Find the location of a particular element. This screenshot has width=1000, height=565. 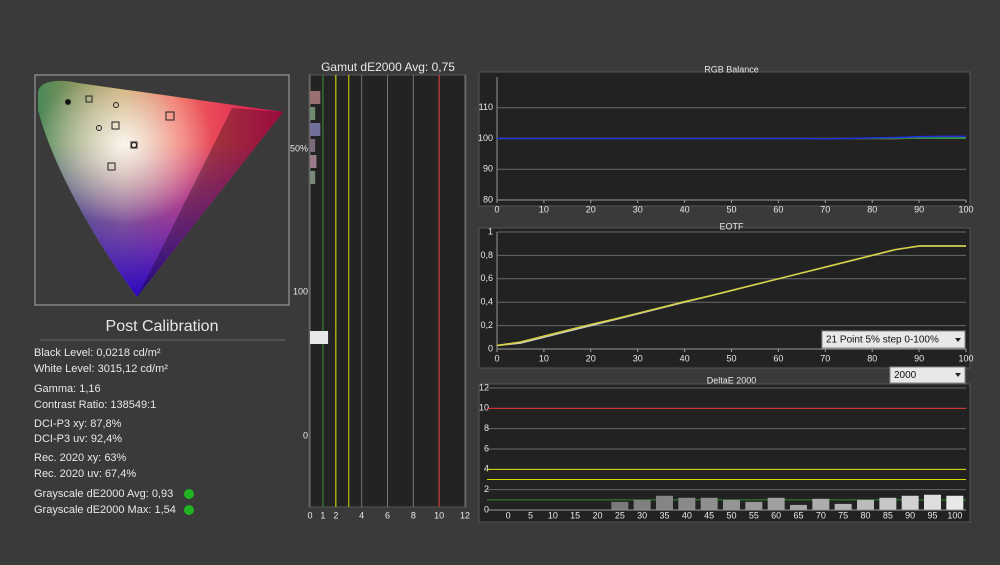

y-tick-label: 2 is located at coordinates (486, 489).